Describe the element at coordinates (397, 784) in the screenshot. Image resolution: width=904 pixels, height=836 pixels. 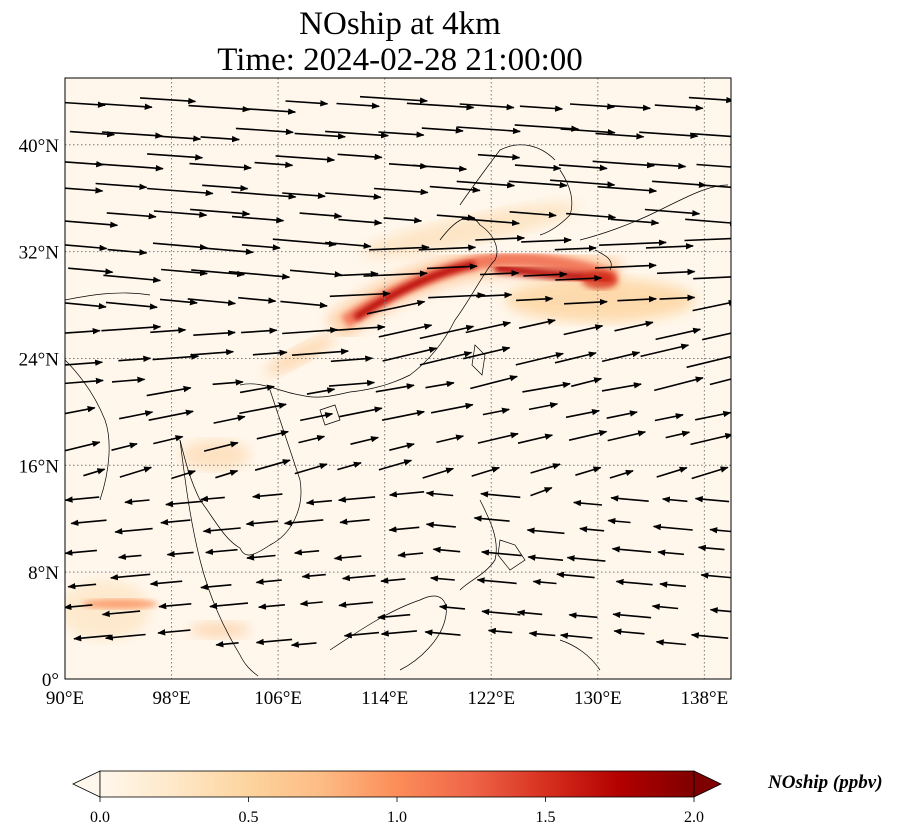
I see `colorbar-bar` at that location.